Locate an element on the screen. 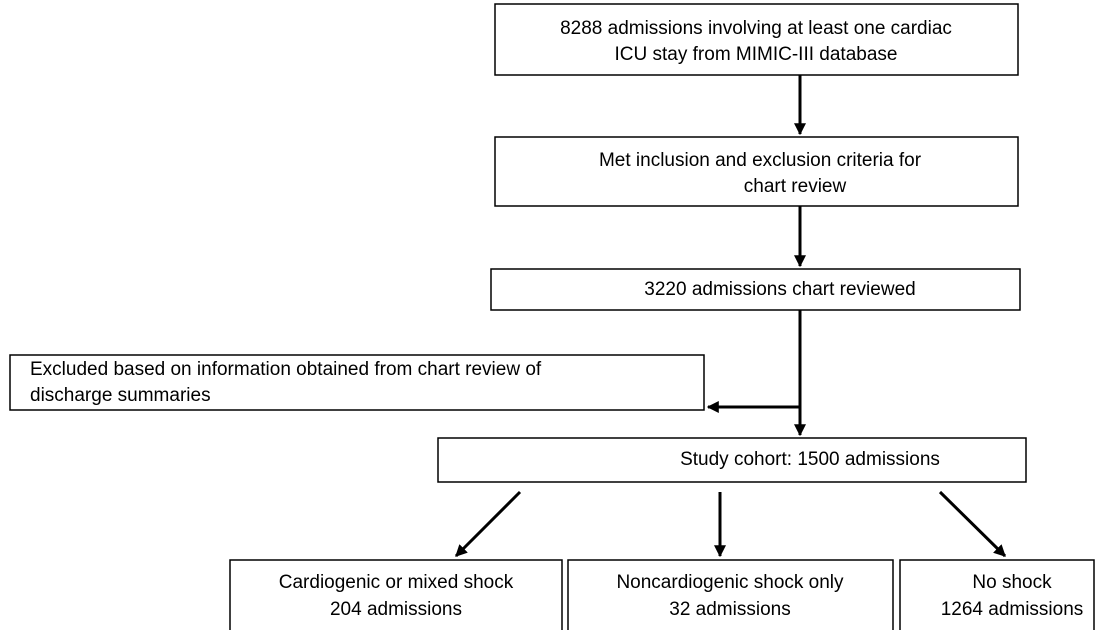 Image resolution: width=1098 pixels, height=630 pixels. box-text: Cardiogenic or mixed shock is located at coordinates (396, 582).